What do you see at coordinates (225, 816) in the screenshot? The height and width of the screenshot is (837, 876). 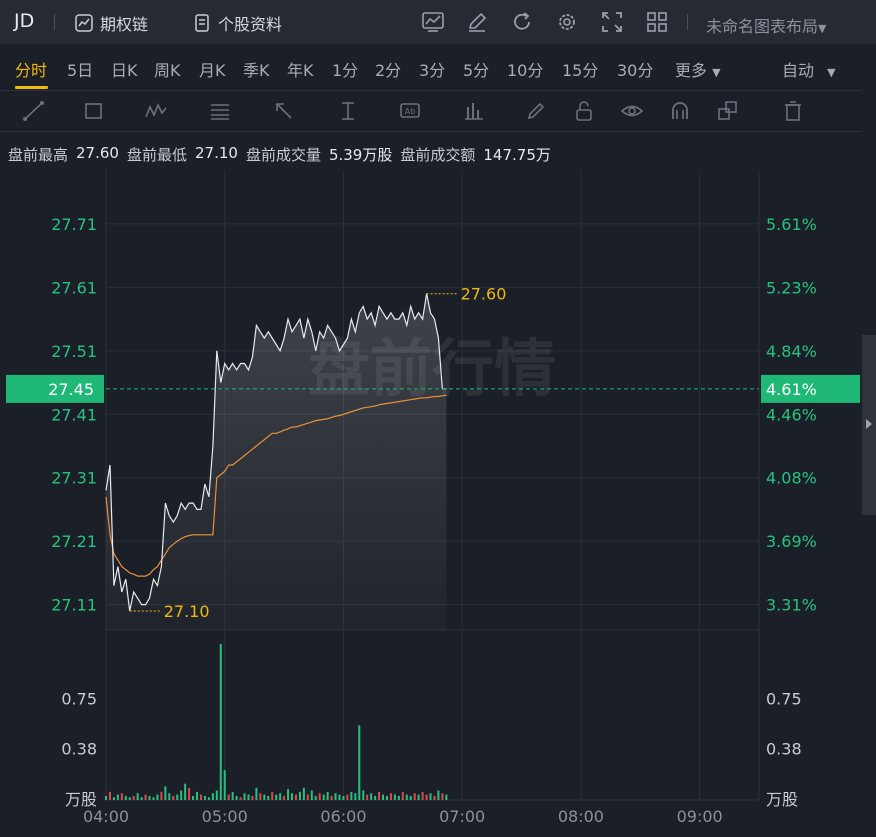 I see `x-tick-label: 05:00` at bounding box center [225, 816].